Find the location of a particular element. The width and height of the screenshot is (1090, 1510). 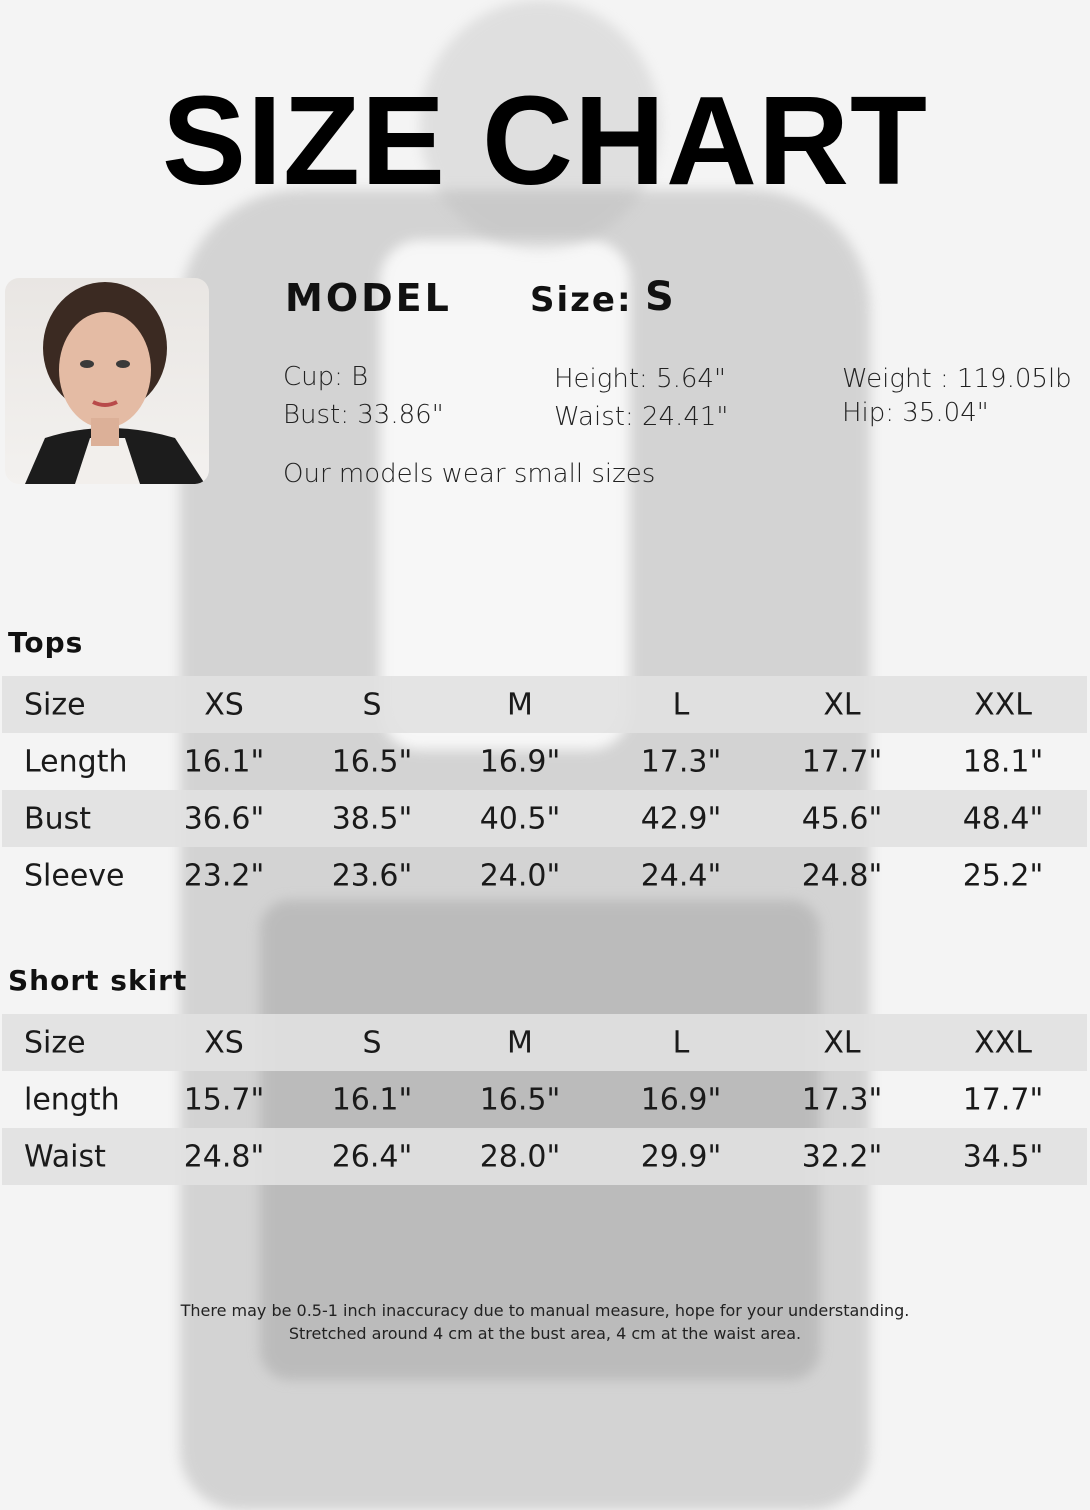

model-photo is located at coordinates (107, 381).